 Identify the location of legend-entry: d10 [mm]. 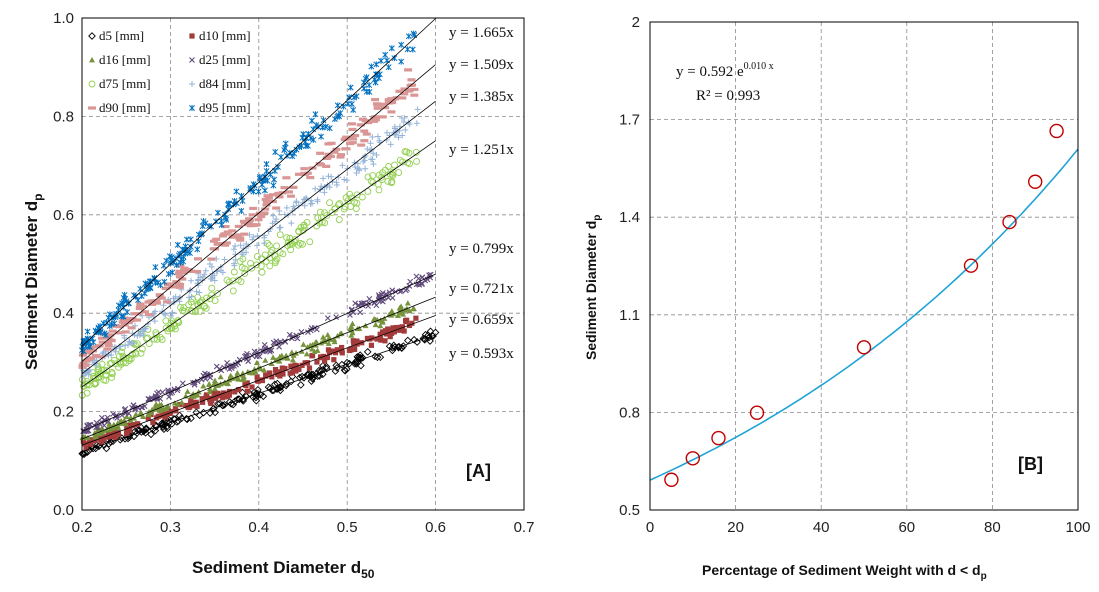
(225, 35).